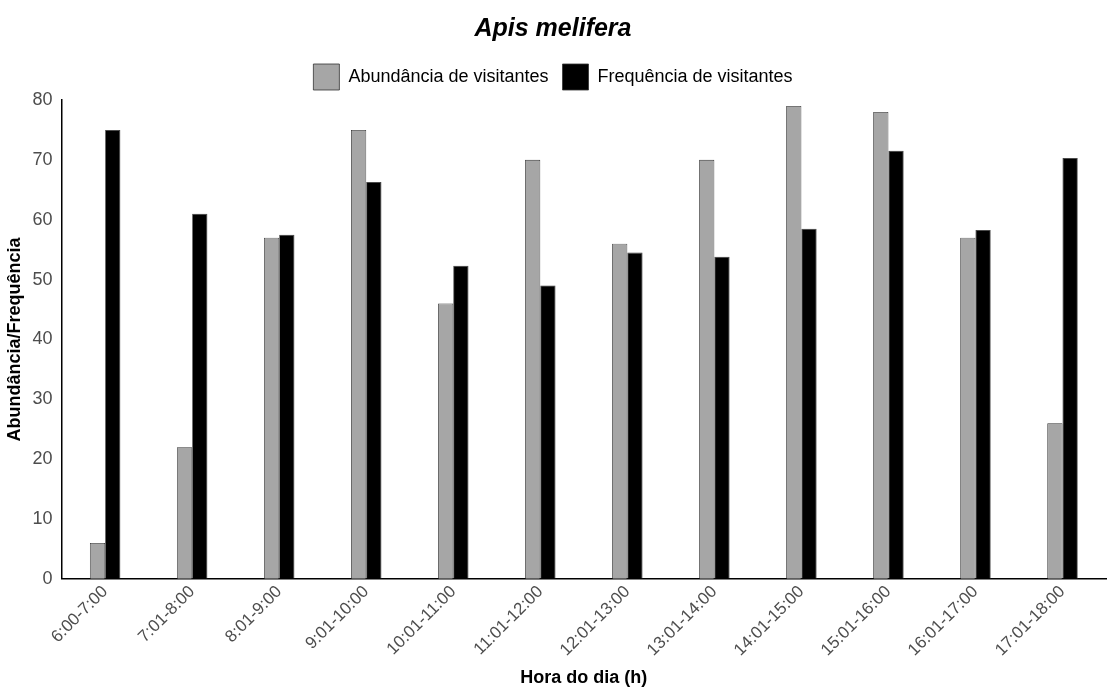 The image size is (1118, 693). Describe the element at coordinates (42, 158) in the screenshot. I see `y-tick-label: 70` at that location.